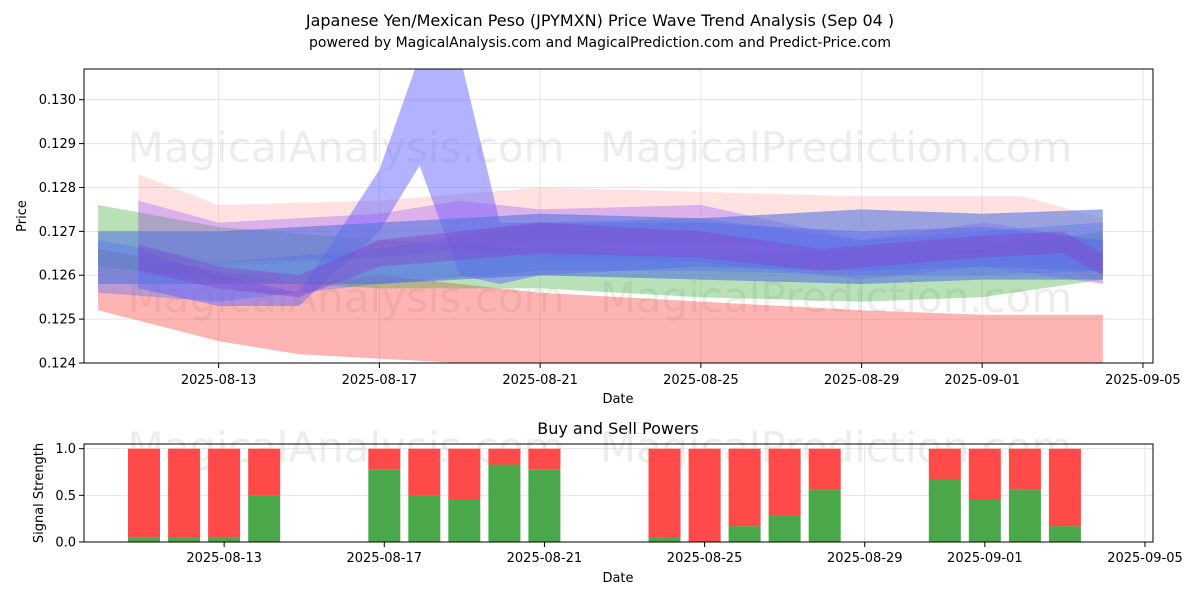  What do you see at coordinates (65, 543) in the screenshot?
I see `signal-y-tick-label: 0.0` at bounding box center [65, 543].